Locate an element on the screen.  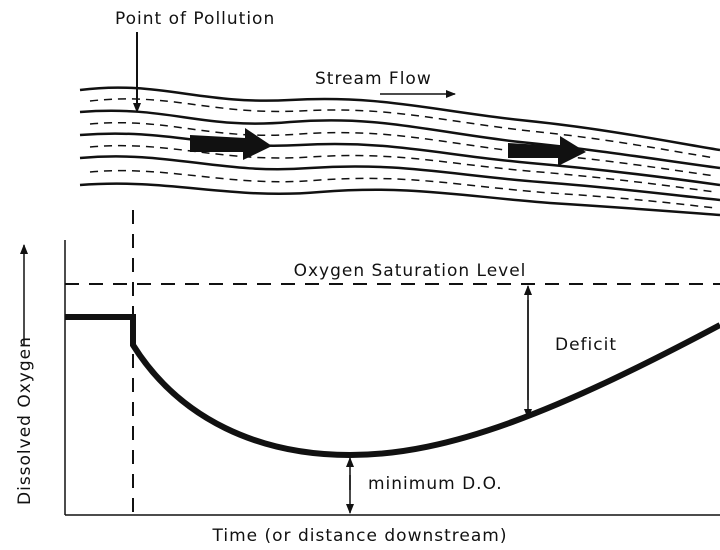
pollution-label: Point of Pollution is located at coordinates (195, 19).